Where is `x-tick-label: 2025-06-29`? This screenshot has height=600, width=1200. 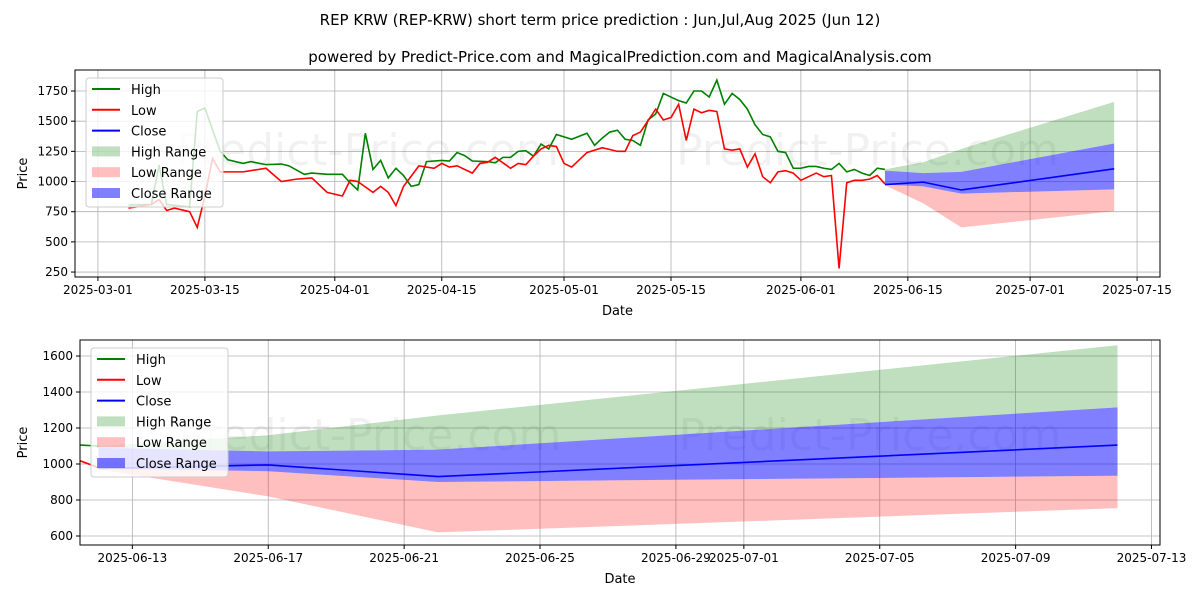 x-tick-label: 2025-06-29 is located at coordinates (676, 558).